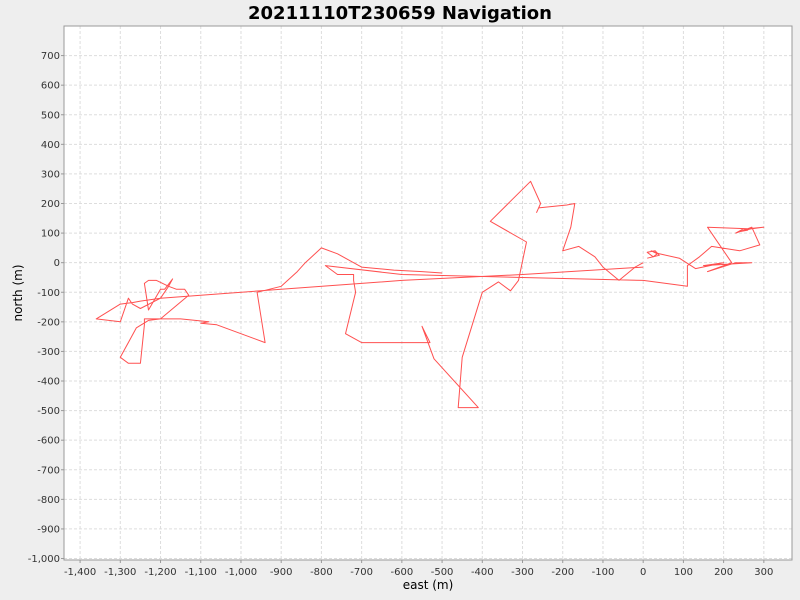 Image resolution: width=800 pixels, height=600 pixels. Describe the element at coordinates (201, 572) in the screenshot. I see `x-tick-label: -1,100` at that location.